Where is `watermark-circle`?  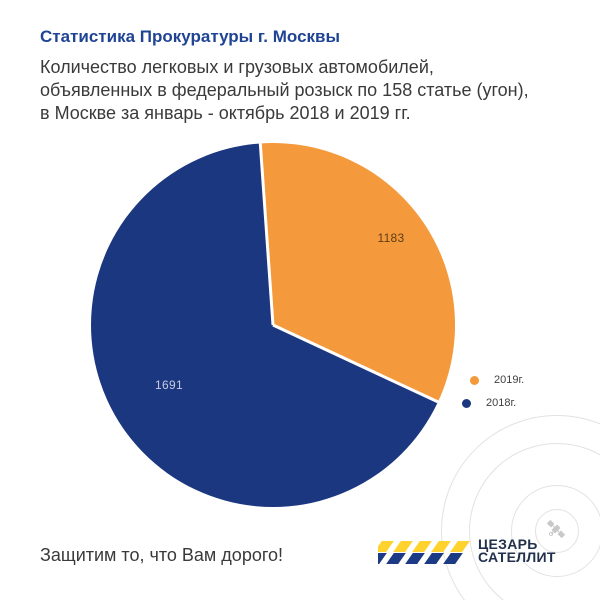
watermark-circle is located at coordinates (520, 507).